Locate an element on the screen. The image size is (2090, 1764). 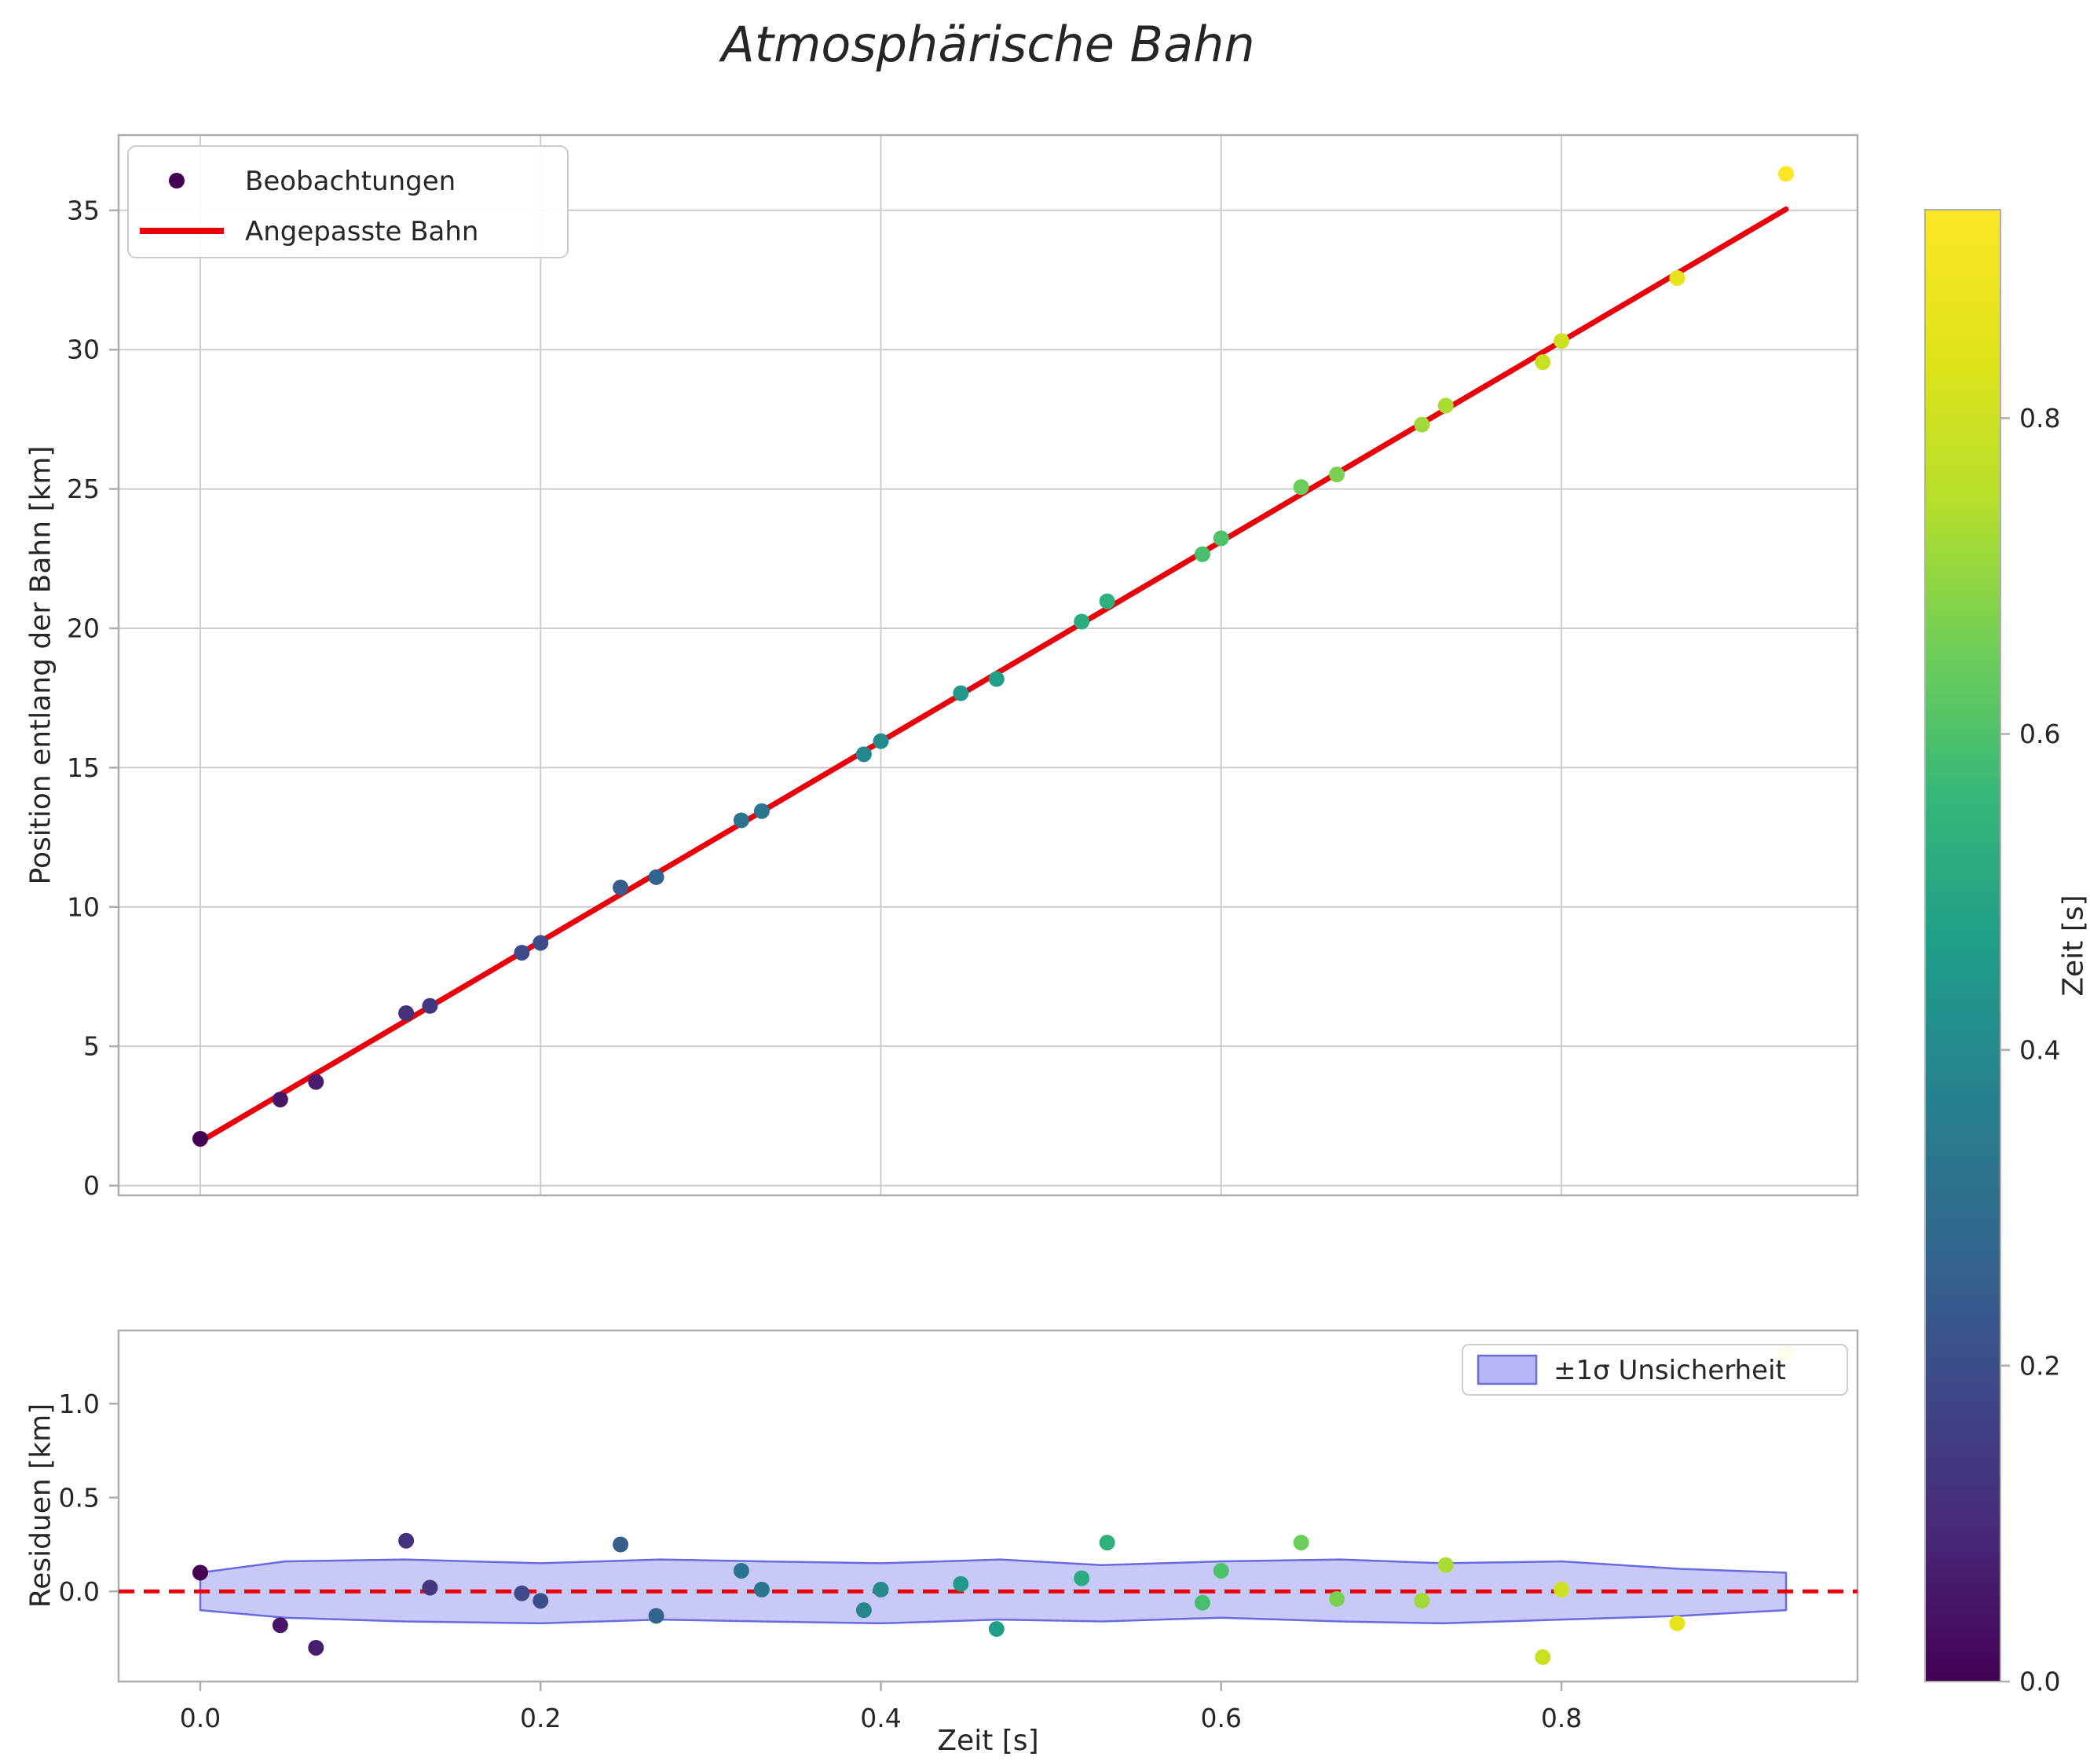
colorbar: 0.0 0.2 0.4 0.6 0.8 is located at coordinates (1992, 953).